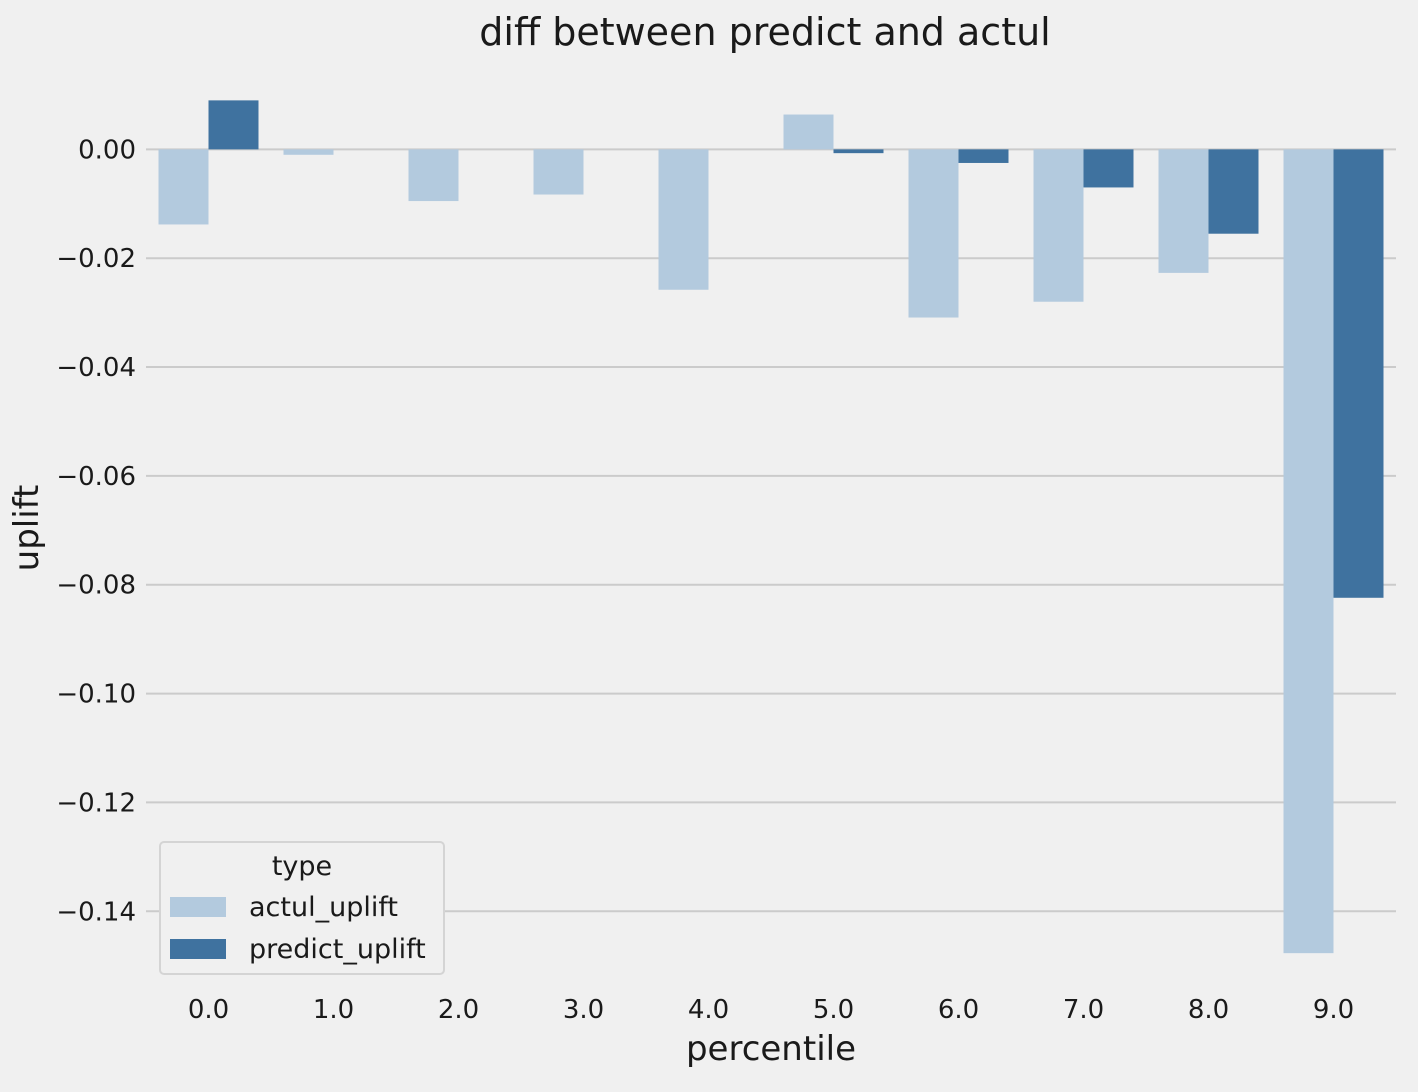  What do you see at coordinates (771, 1010) in the screenshot?
I see `x-tick-labels: 0.0 1.0 2.0 3.0 4.0 5.0 6.0 7.0 8.0 9.0` at bounding box center [771, 1010].